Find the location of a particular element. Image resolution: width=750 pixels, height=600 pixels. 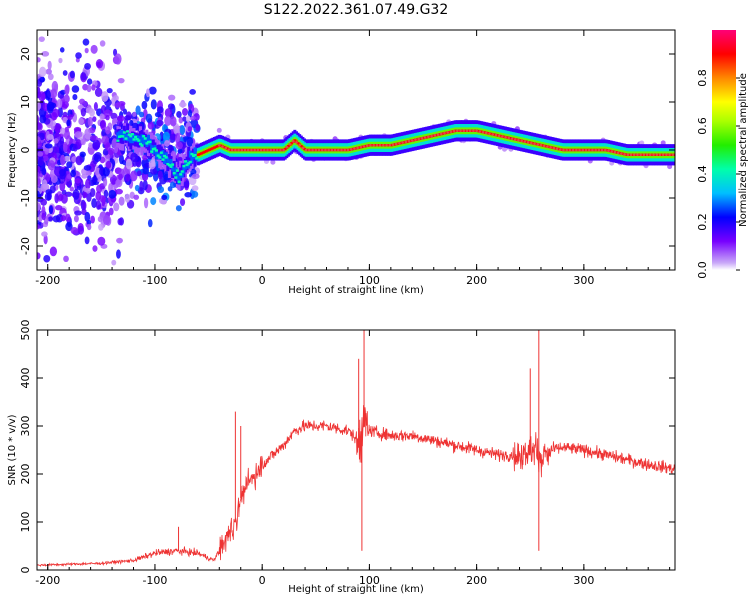

snr-y-tick-label: 200 is located at coordinates (25, 474).